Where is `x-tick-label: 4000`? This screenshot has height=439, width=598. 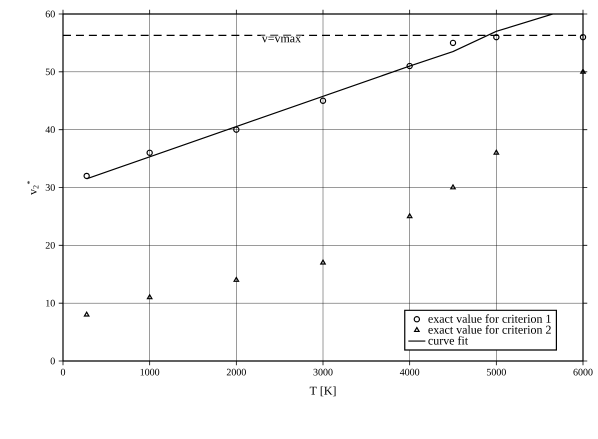
x-tick-label: 4000 is located at coordinates (410, 372).